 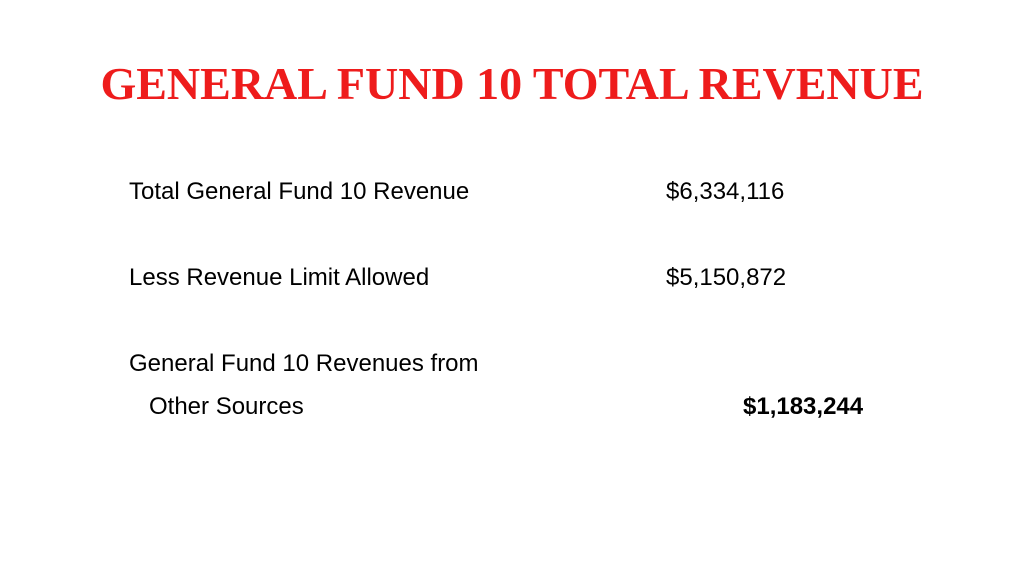 I want to click on row-value-revenue-limit: $5,150,872, so click(x=726, y=277).